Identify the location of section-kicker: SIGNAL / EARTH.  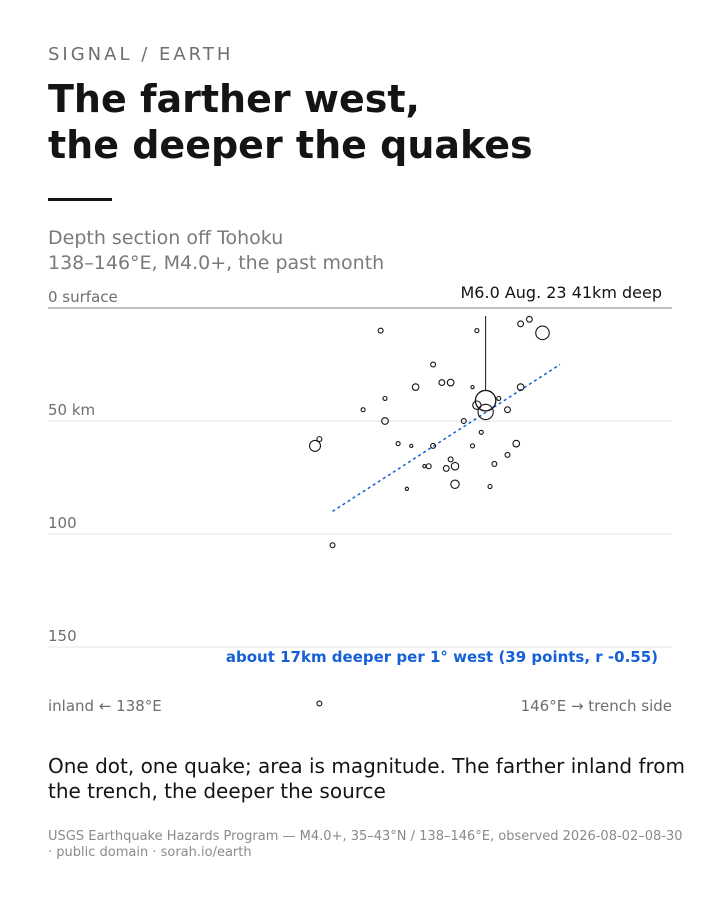
(141, 54).